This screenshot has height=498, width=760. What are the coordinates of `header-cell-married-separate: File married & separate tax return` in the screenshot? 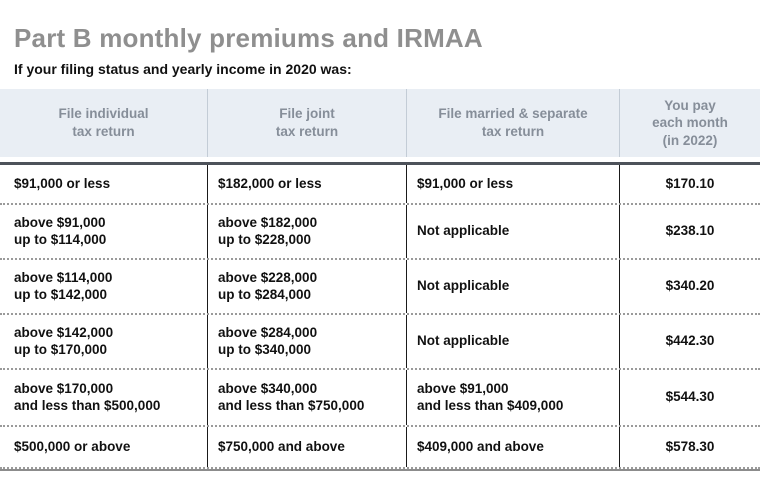 It's located at (513, 122).